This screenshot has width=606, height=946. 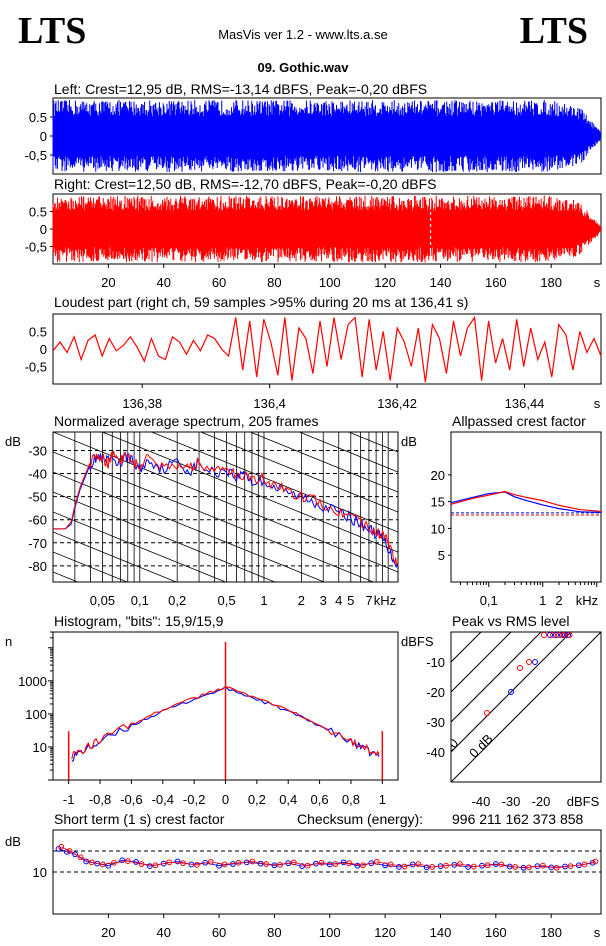 I want to click on crest-factor-left-line, so click(x=526, y=502).